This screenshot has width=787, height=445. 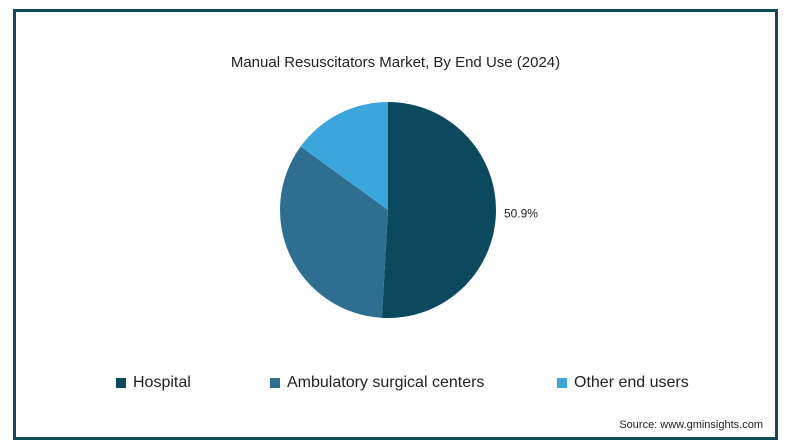 I want to click on legend-swatch-ambulatory, so click(x=275, y=383).